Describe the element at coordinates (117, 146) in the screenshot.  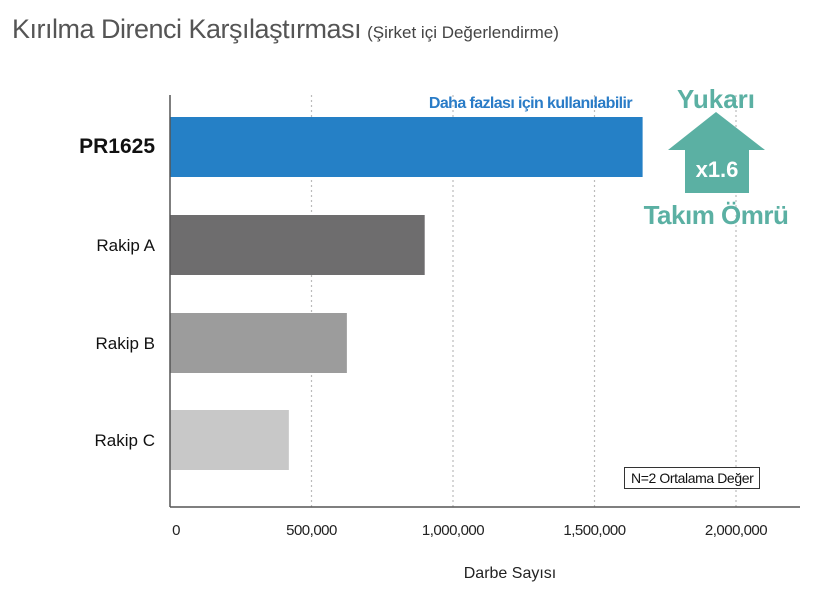
I see `category-label: PR1625` at that location.